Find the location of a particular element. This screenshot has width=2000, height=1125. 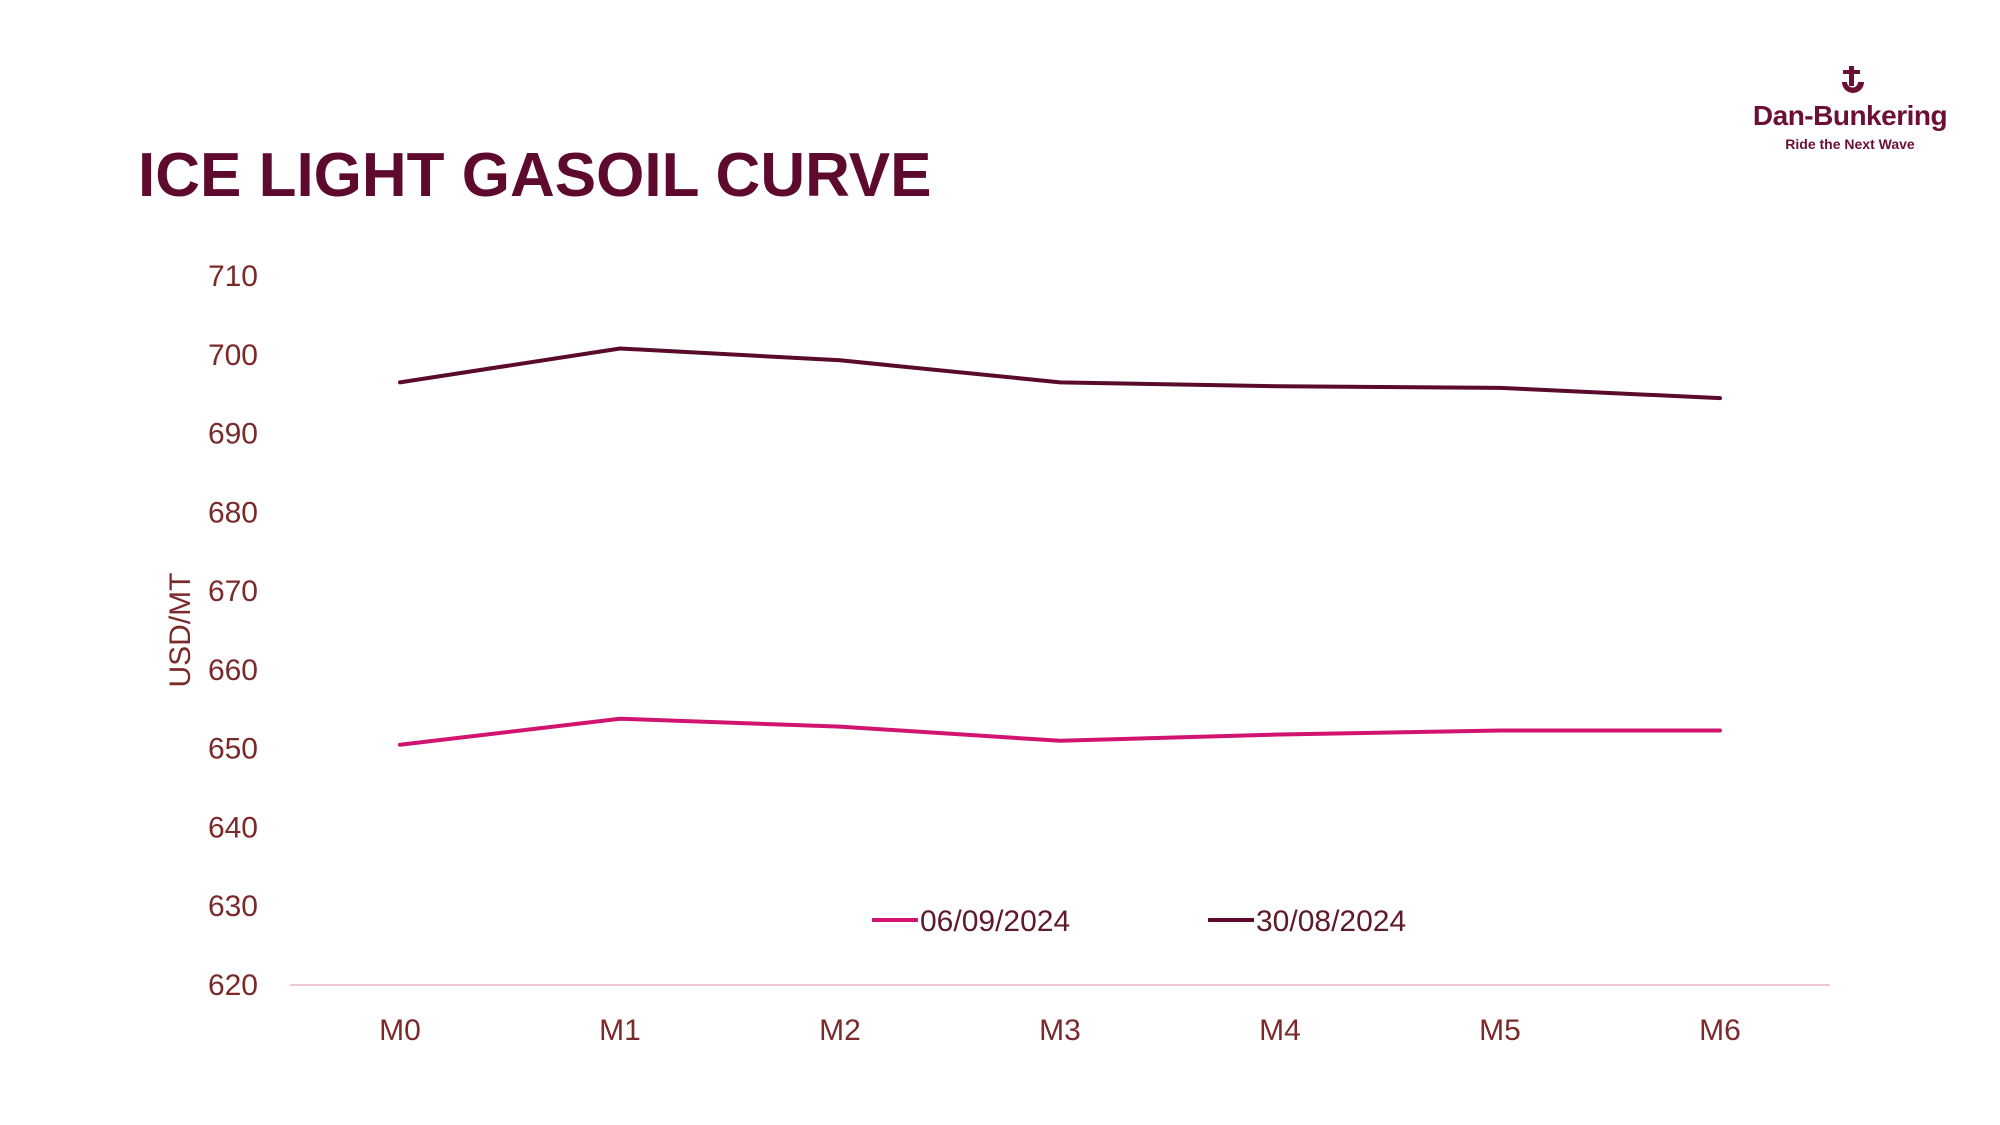

y-tick-label: 640 is located at coordinates (233, 827).